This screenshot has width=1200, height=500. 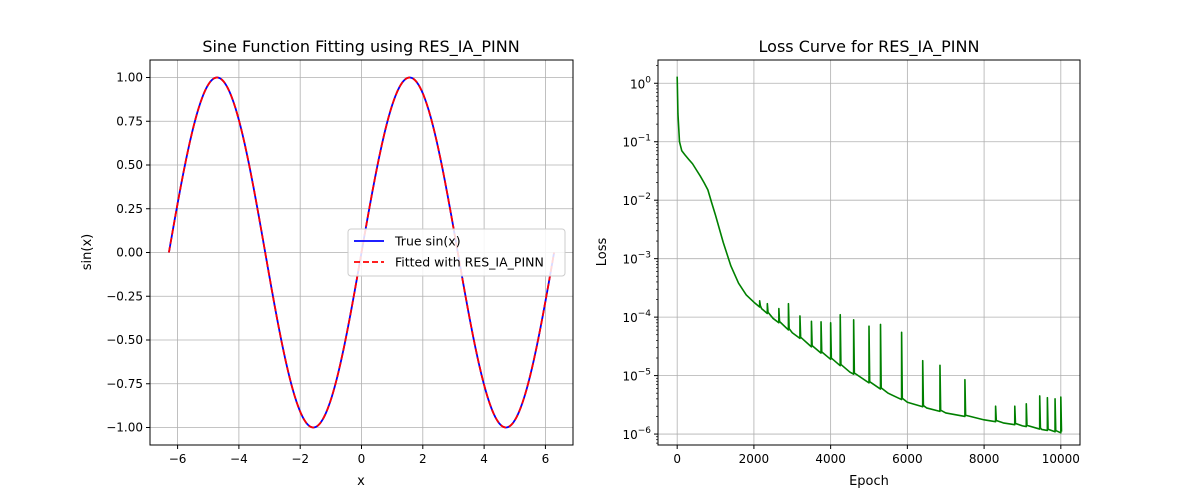 What do you see at coordinates (129, 78) in the screenshot?
I see `sine-tick-label-y-8: 1.00` at bounding box center [129, 78].